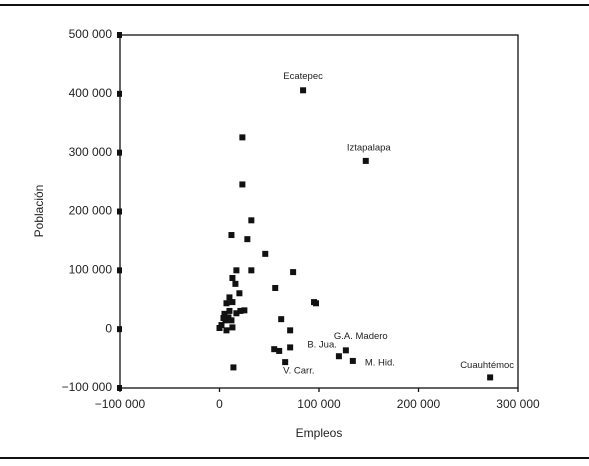  What do you see at coordinates (319, 404) in the screenshot?
I see `x-tick-label: 100 000` at bounding box center [319, 404].